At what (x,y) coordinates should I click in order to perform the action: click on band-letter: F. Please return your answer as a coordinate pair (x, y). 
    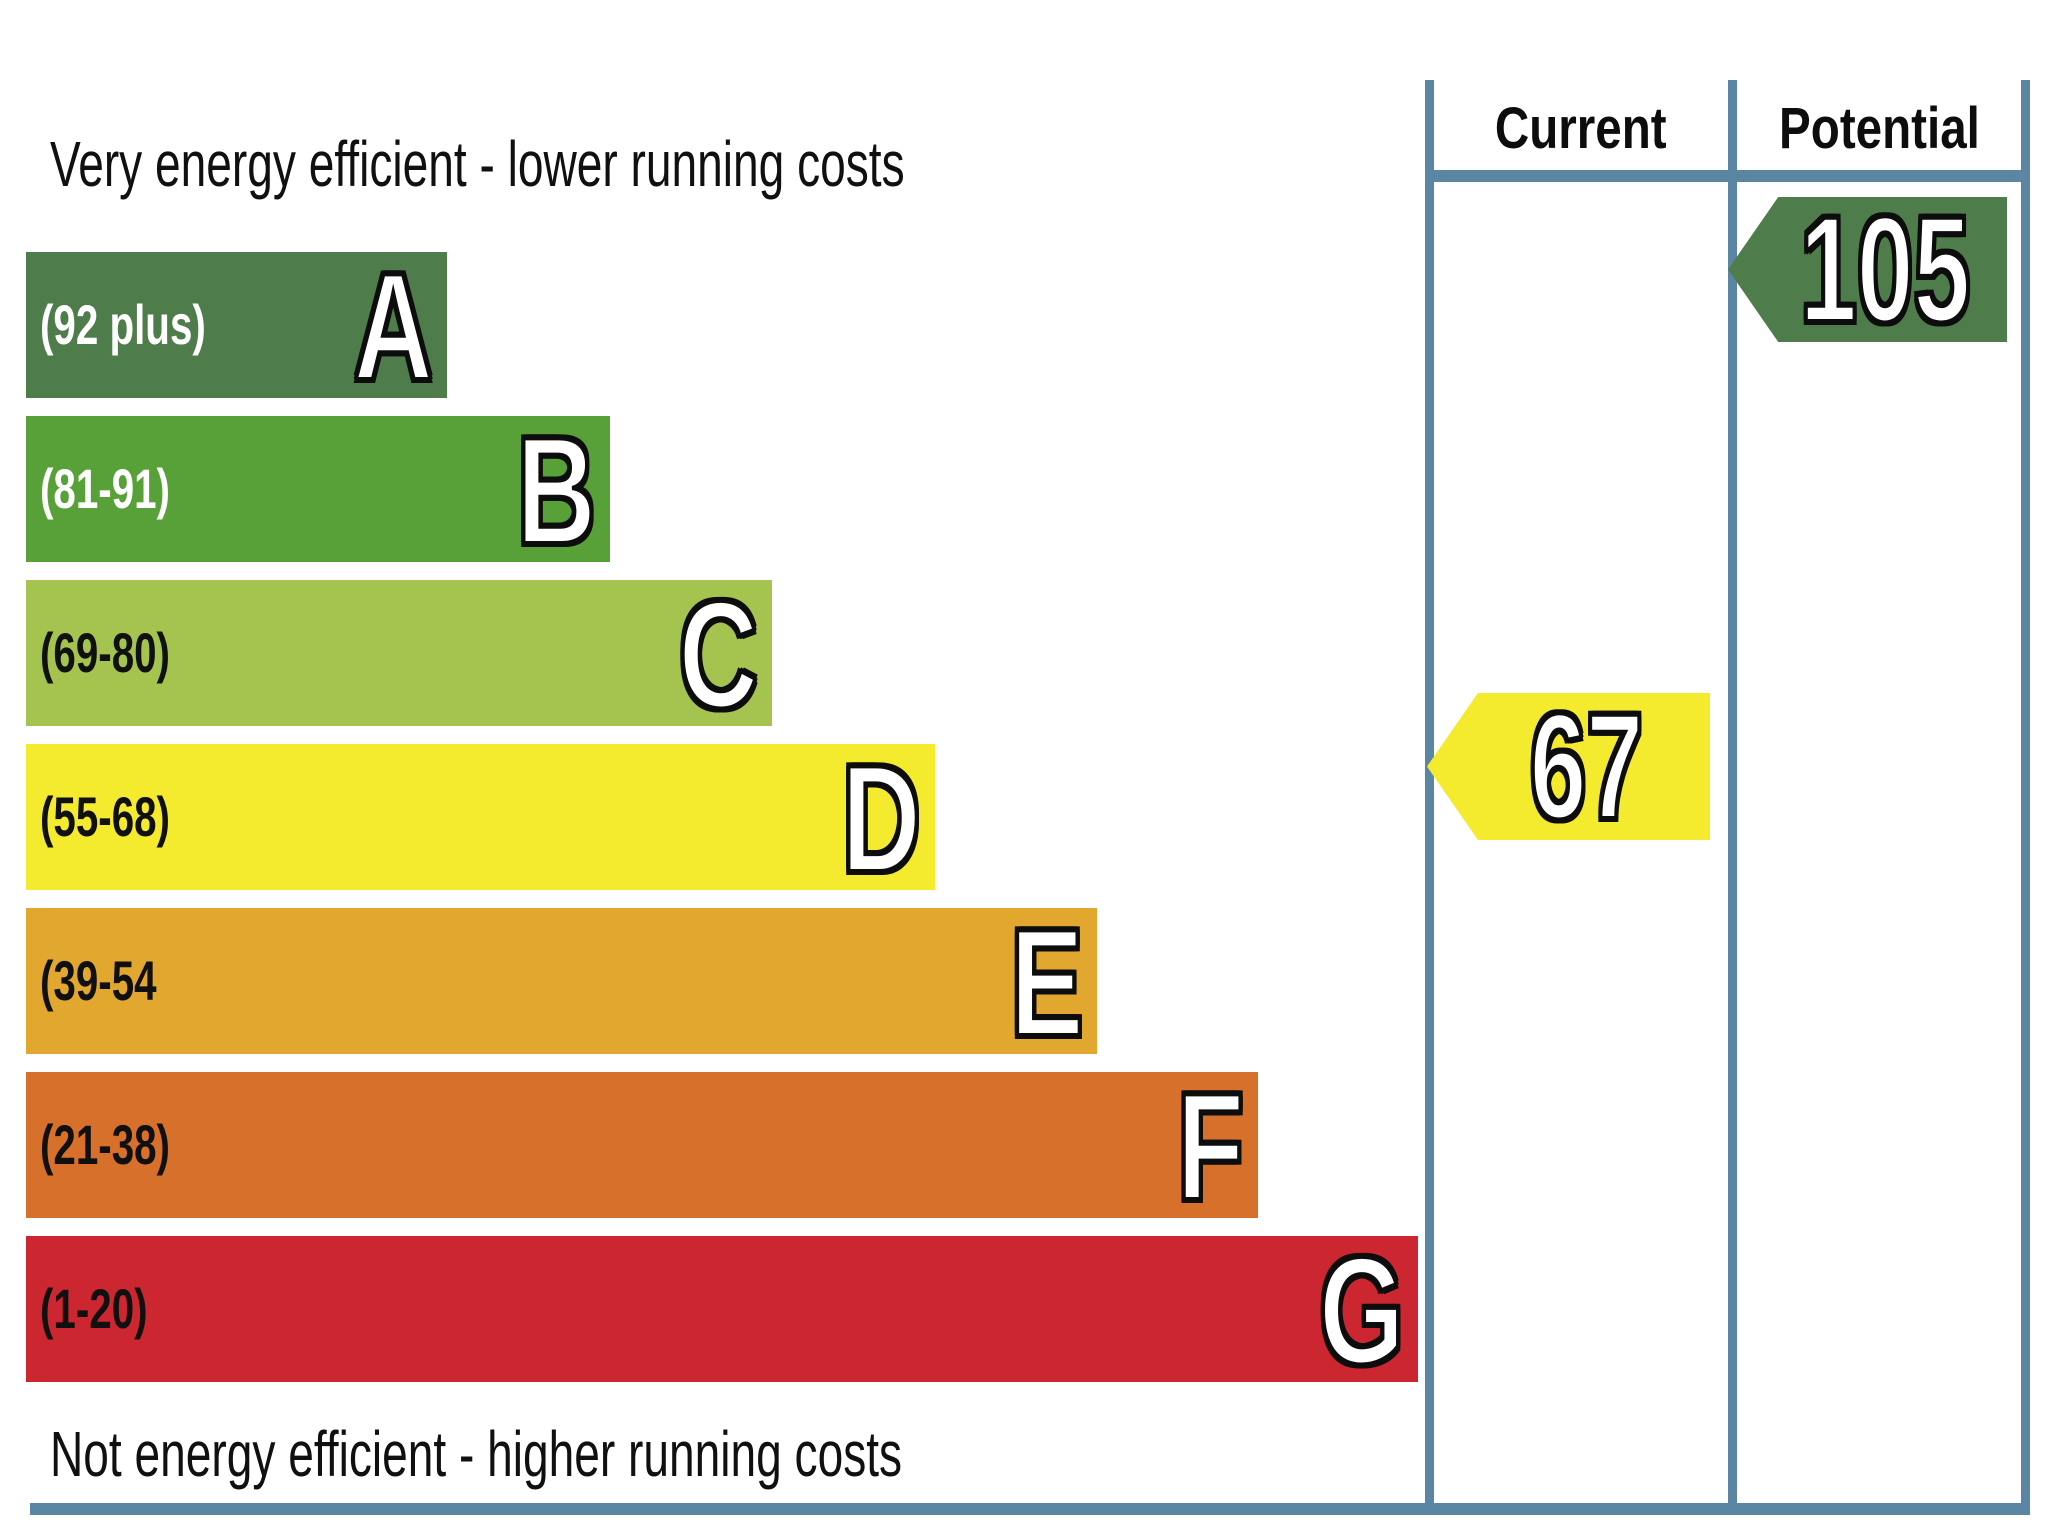
    Looking at the image, I should click on (1211, 1147).